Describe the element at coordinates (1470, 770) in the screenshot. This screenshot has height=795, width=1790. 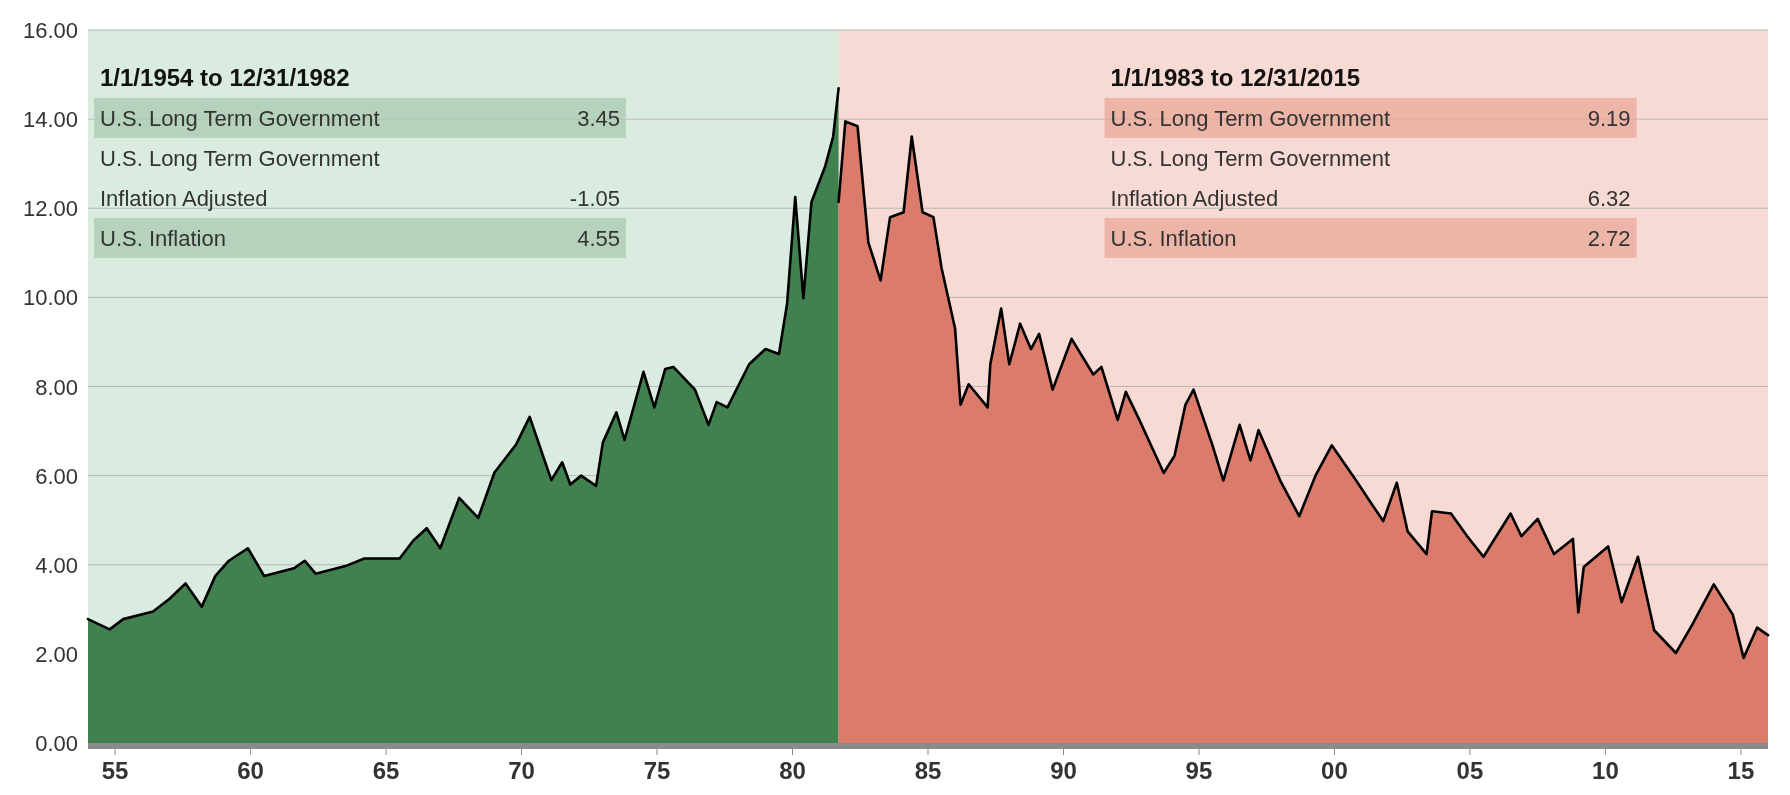
I see `x-tick-label: 05` at that location.